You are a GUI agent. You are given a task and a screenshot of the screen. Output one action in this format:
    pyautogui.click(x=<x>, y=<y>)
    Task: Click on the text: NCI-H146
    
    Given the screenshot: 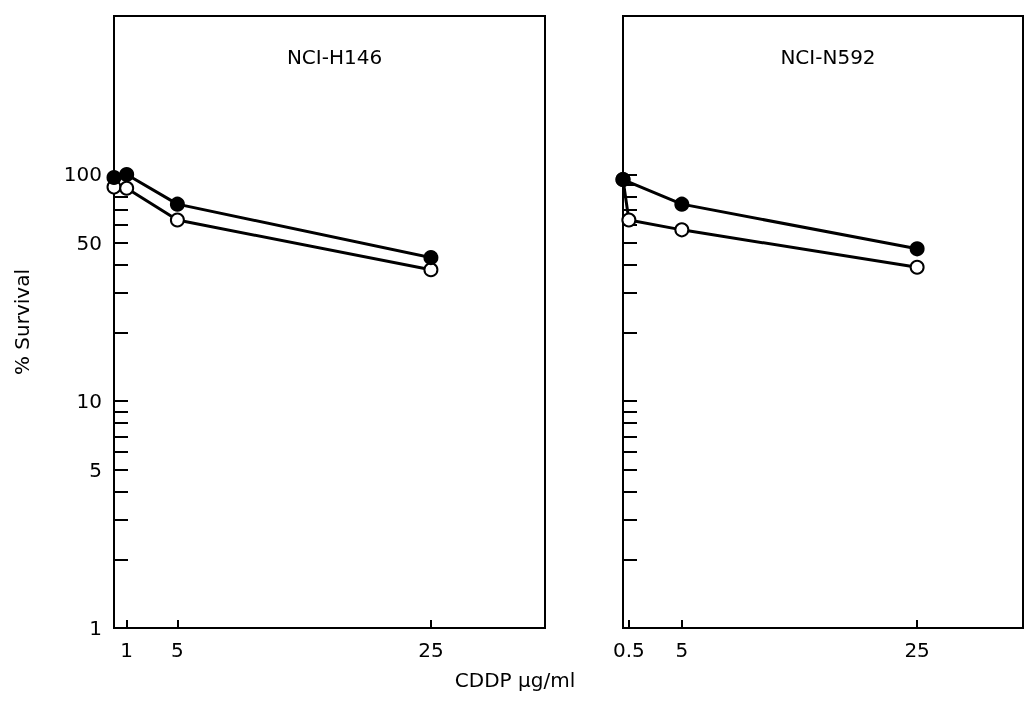 What is the action you would take?
    pyautogui.click(x=334, y=57)
    